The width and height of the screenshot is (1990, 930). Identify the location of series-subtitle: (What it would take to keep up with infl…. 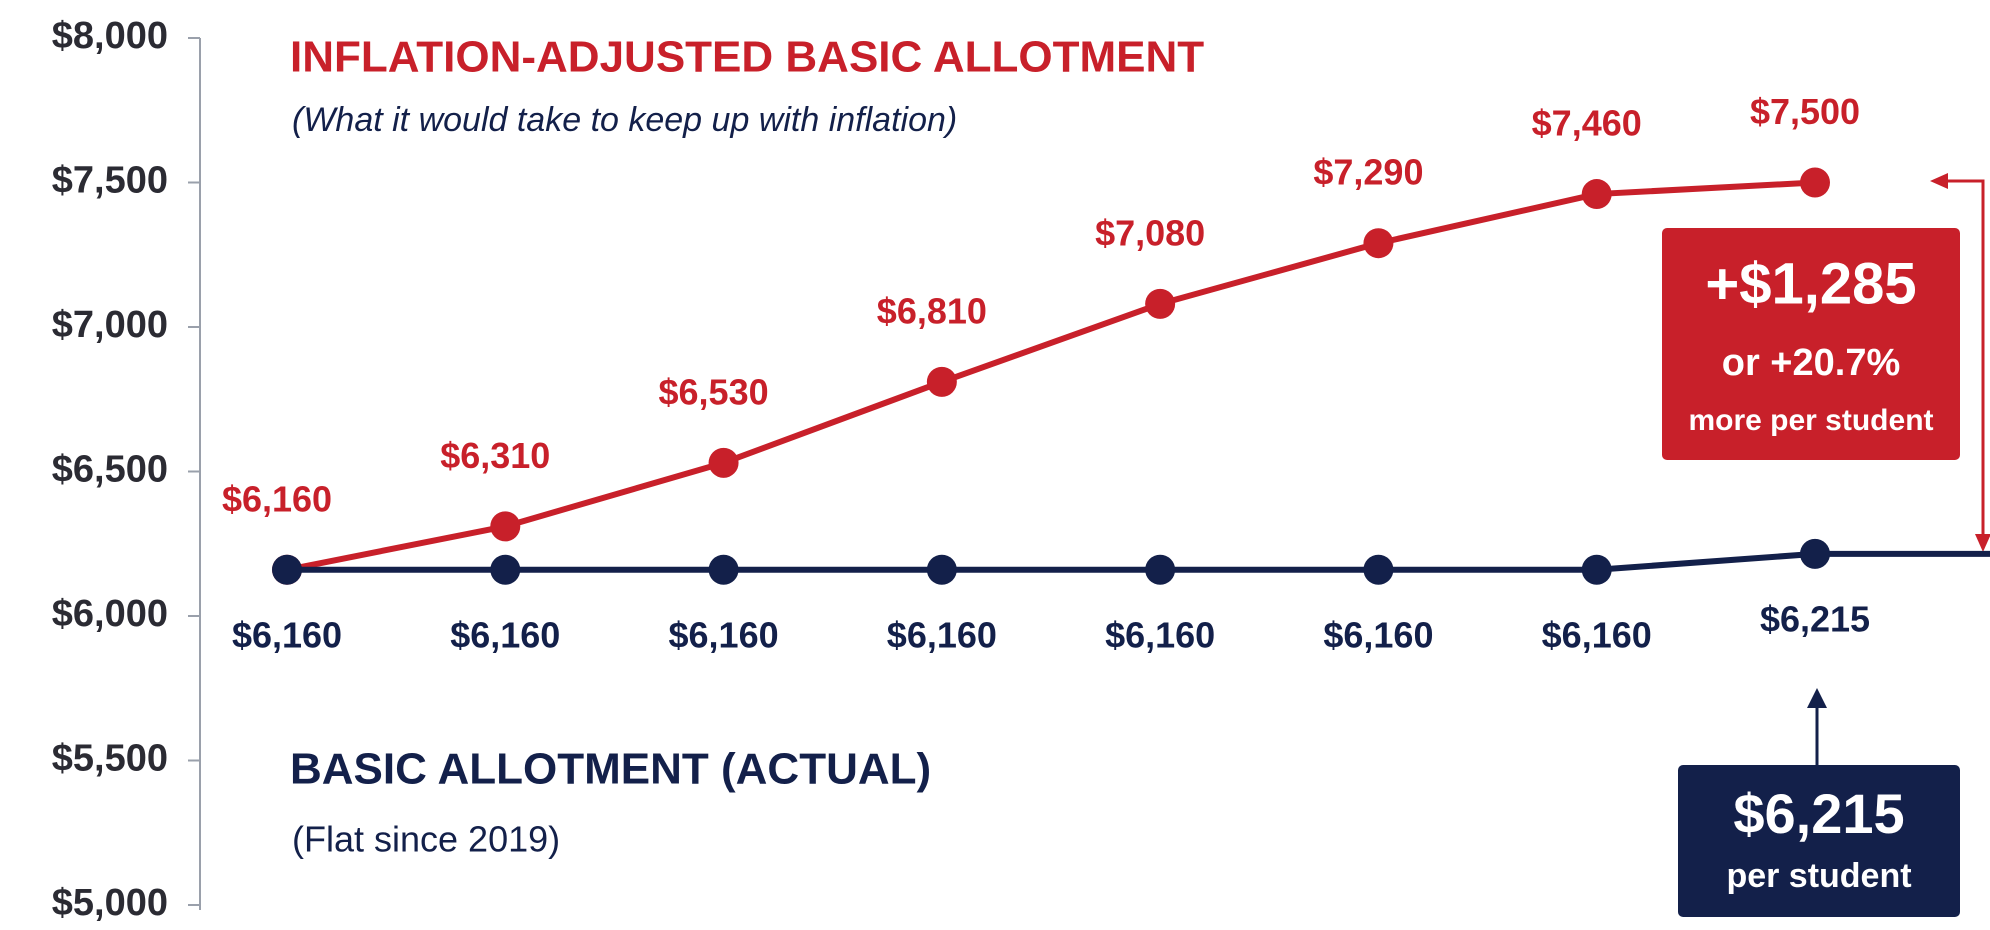
(624, 120).